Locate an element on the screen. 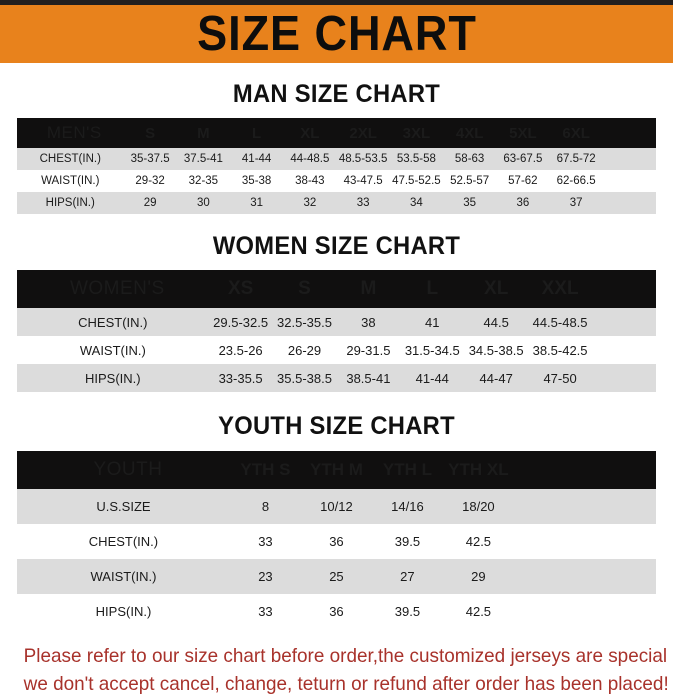  table-cell: 32.5-35.5 is located at coordinates (304, 322).